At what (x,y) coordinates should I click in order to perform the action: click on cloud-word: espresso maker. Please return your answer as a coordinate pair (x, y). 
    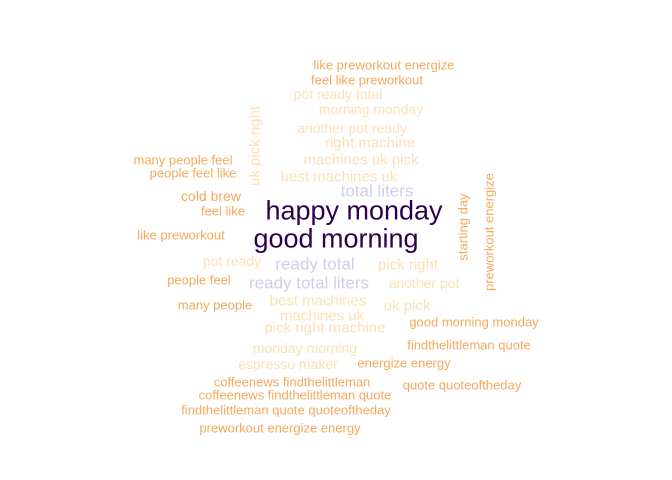
    Looking at the image, I should click on (288, 364).